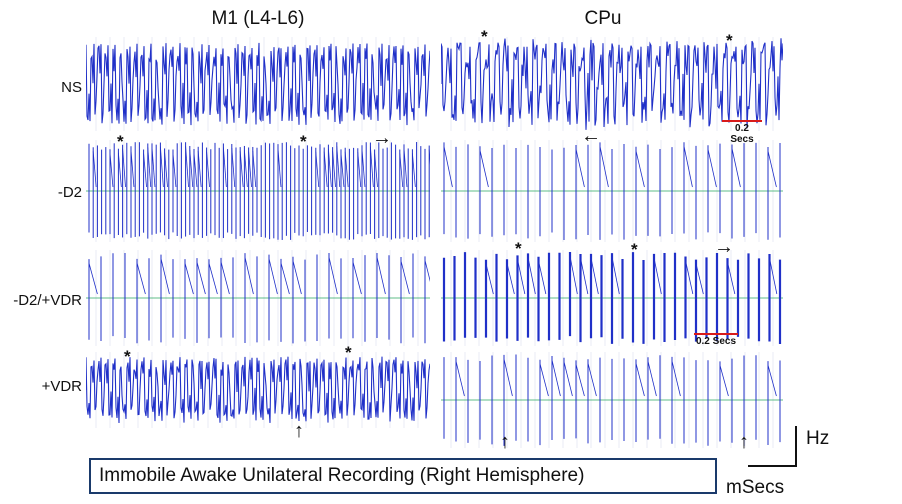 Image resolution: width=902 pixels, height=504 pixels. I want to click on trace-panel-m1-vdr, so click(258, 390).